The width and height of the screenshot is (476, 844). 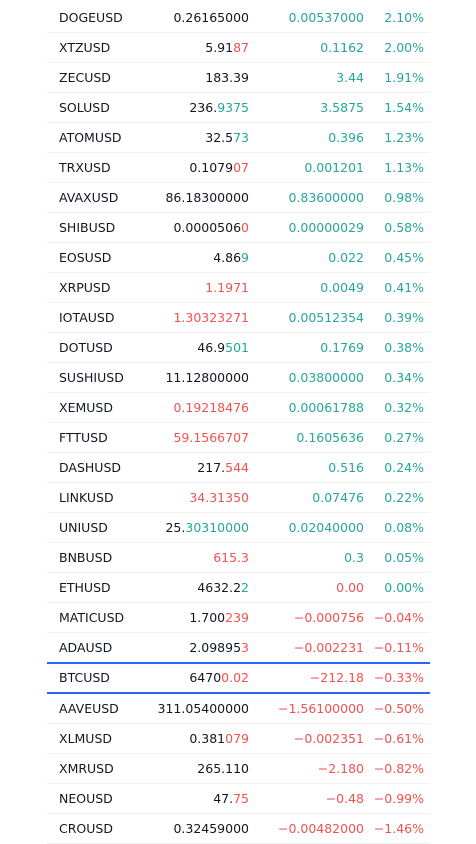 What do you see at coordinates (219, 137) in the screenshot?
I see `last-price-base: 32.5` at bounding box center [219, 137].